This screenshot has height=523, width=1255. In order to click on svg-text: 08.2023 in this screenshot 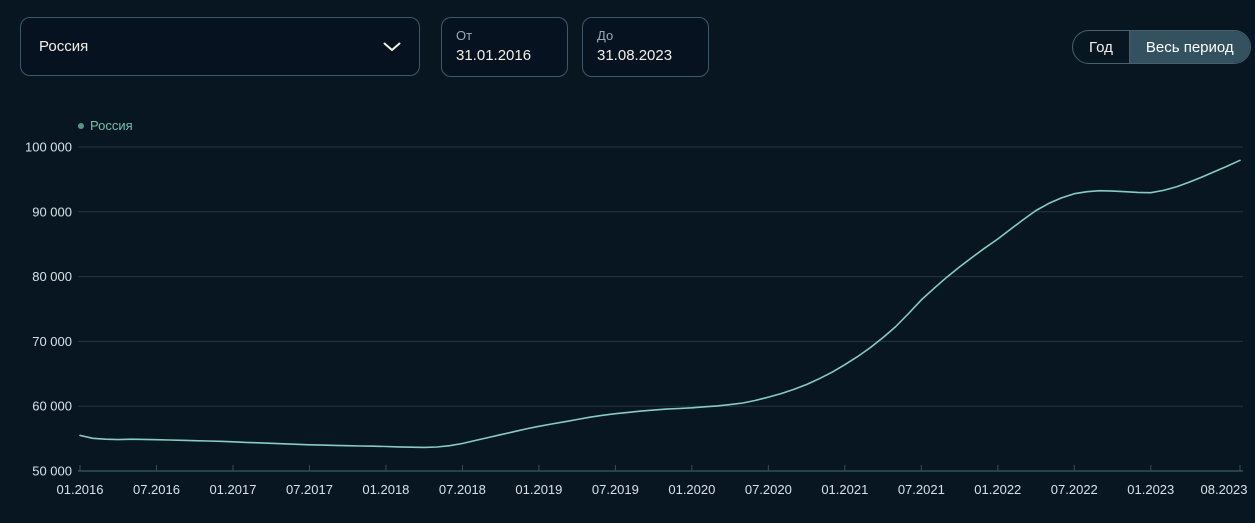, I will do `click(1224, 489)`.